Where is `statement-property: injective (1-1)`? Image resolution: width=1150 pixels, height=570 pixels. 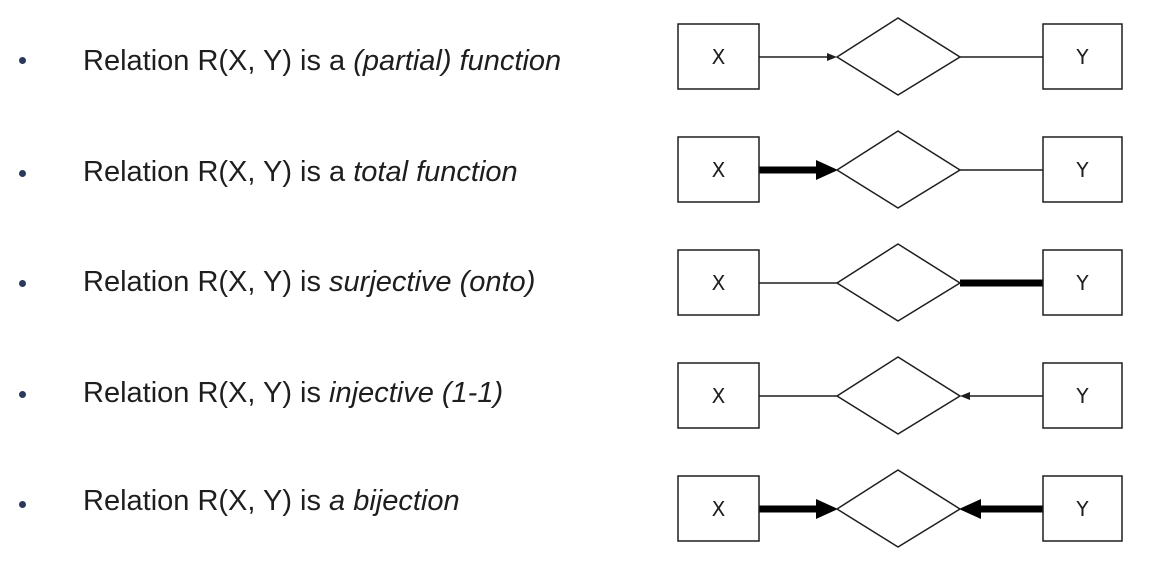
statement-property: injective (1-1) is located at coordinates (416, 393).